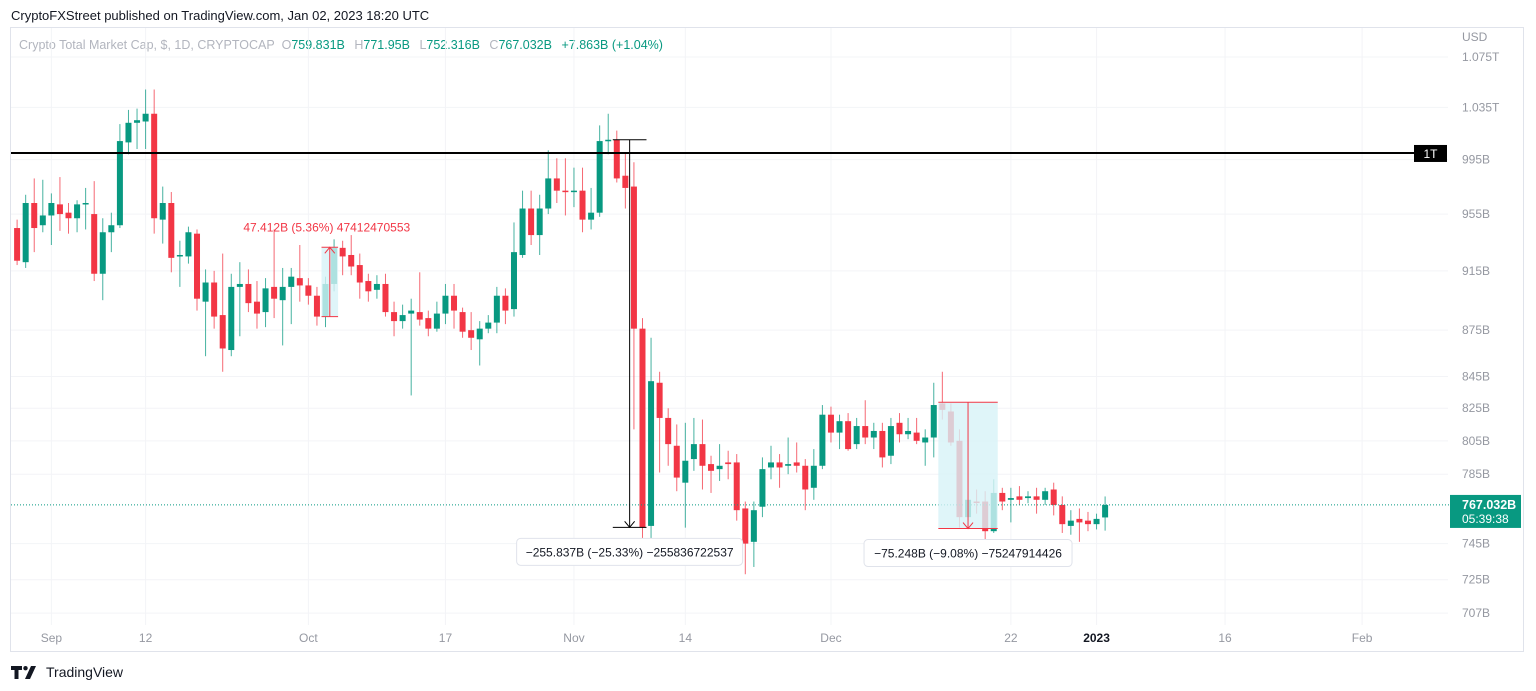  Describe the element at coordinates (1476, 441) in the screenshot. I see `price-tick-label: 805B` at that location.